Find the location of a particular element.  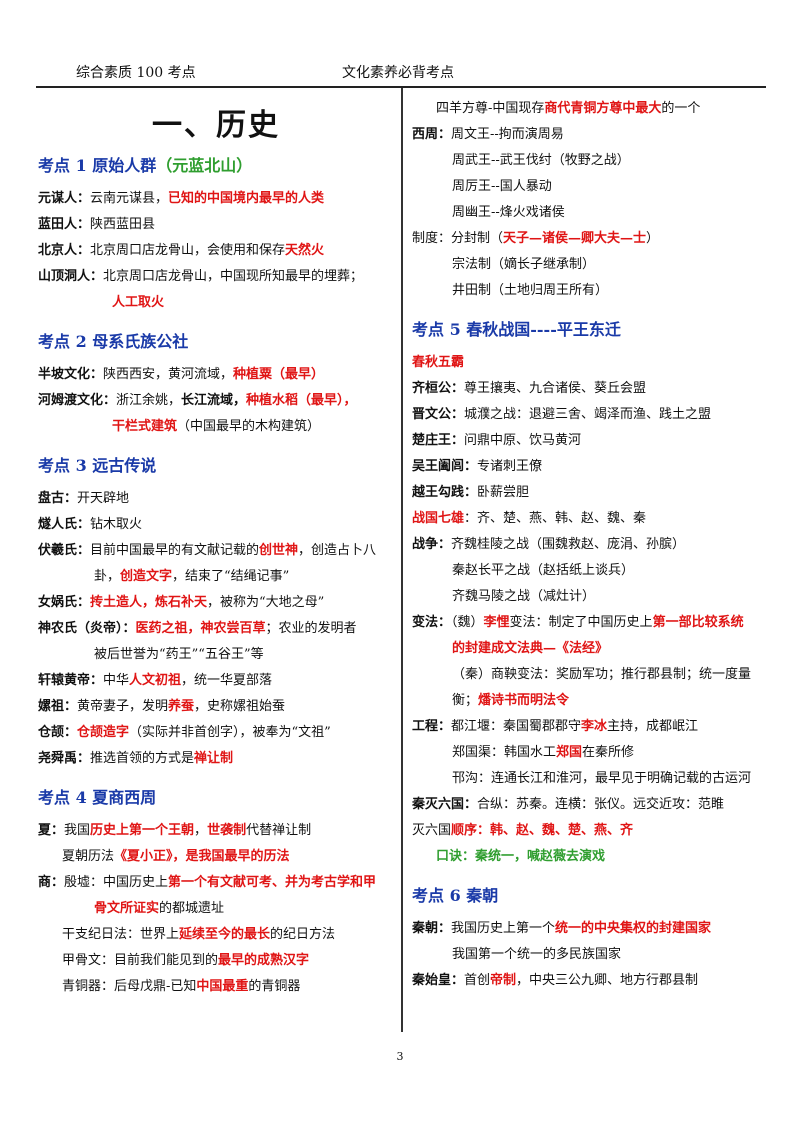

entry-text: 陕西蓝田县 is located at coordinates (123, 224).